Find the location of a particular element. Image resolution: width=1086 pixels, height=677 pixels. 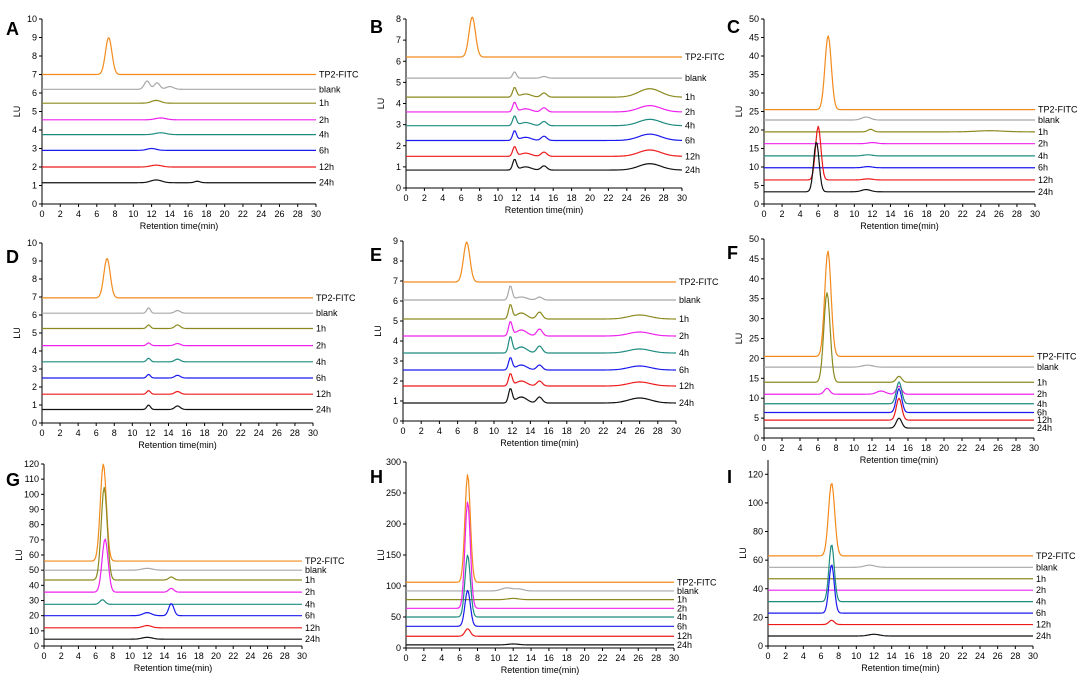

y-tick-label: 250 is located at coordinates (393, 493).